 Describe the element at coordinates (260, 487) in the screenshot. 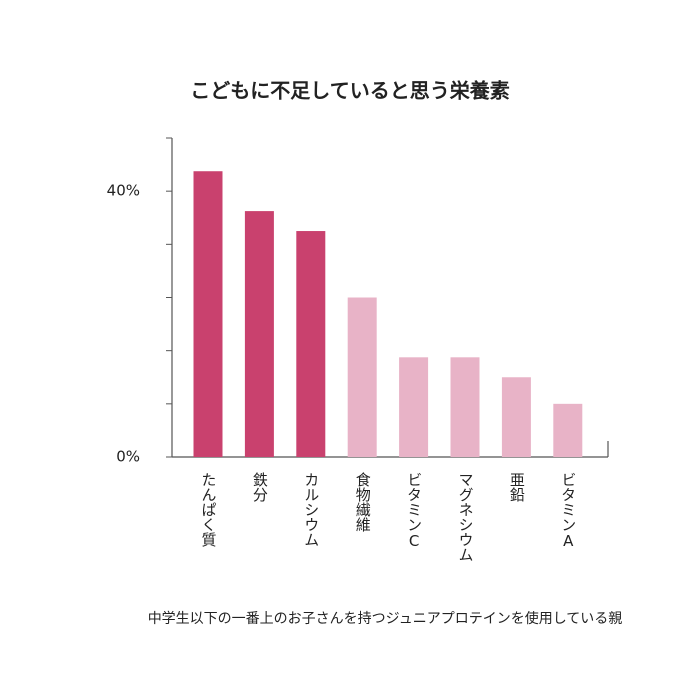

I see `x-tick-label: 鉄分` at that location.